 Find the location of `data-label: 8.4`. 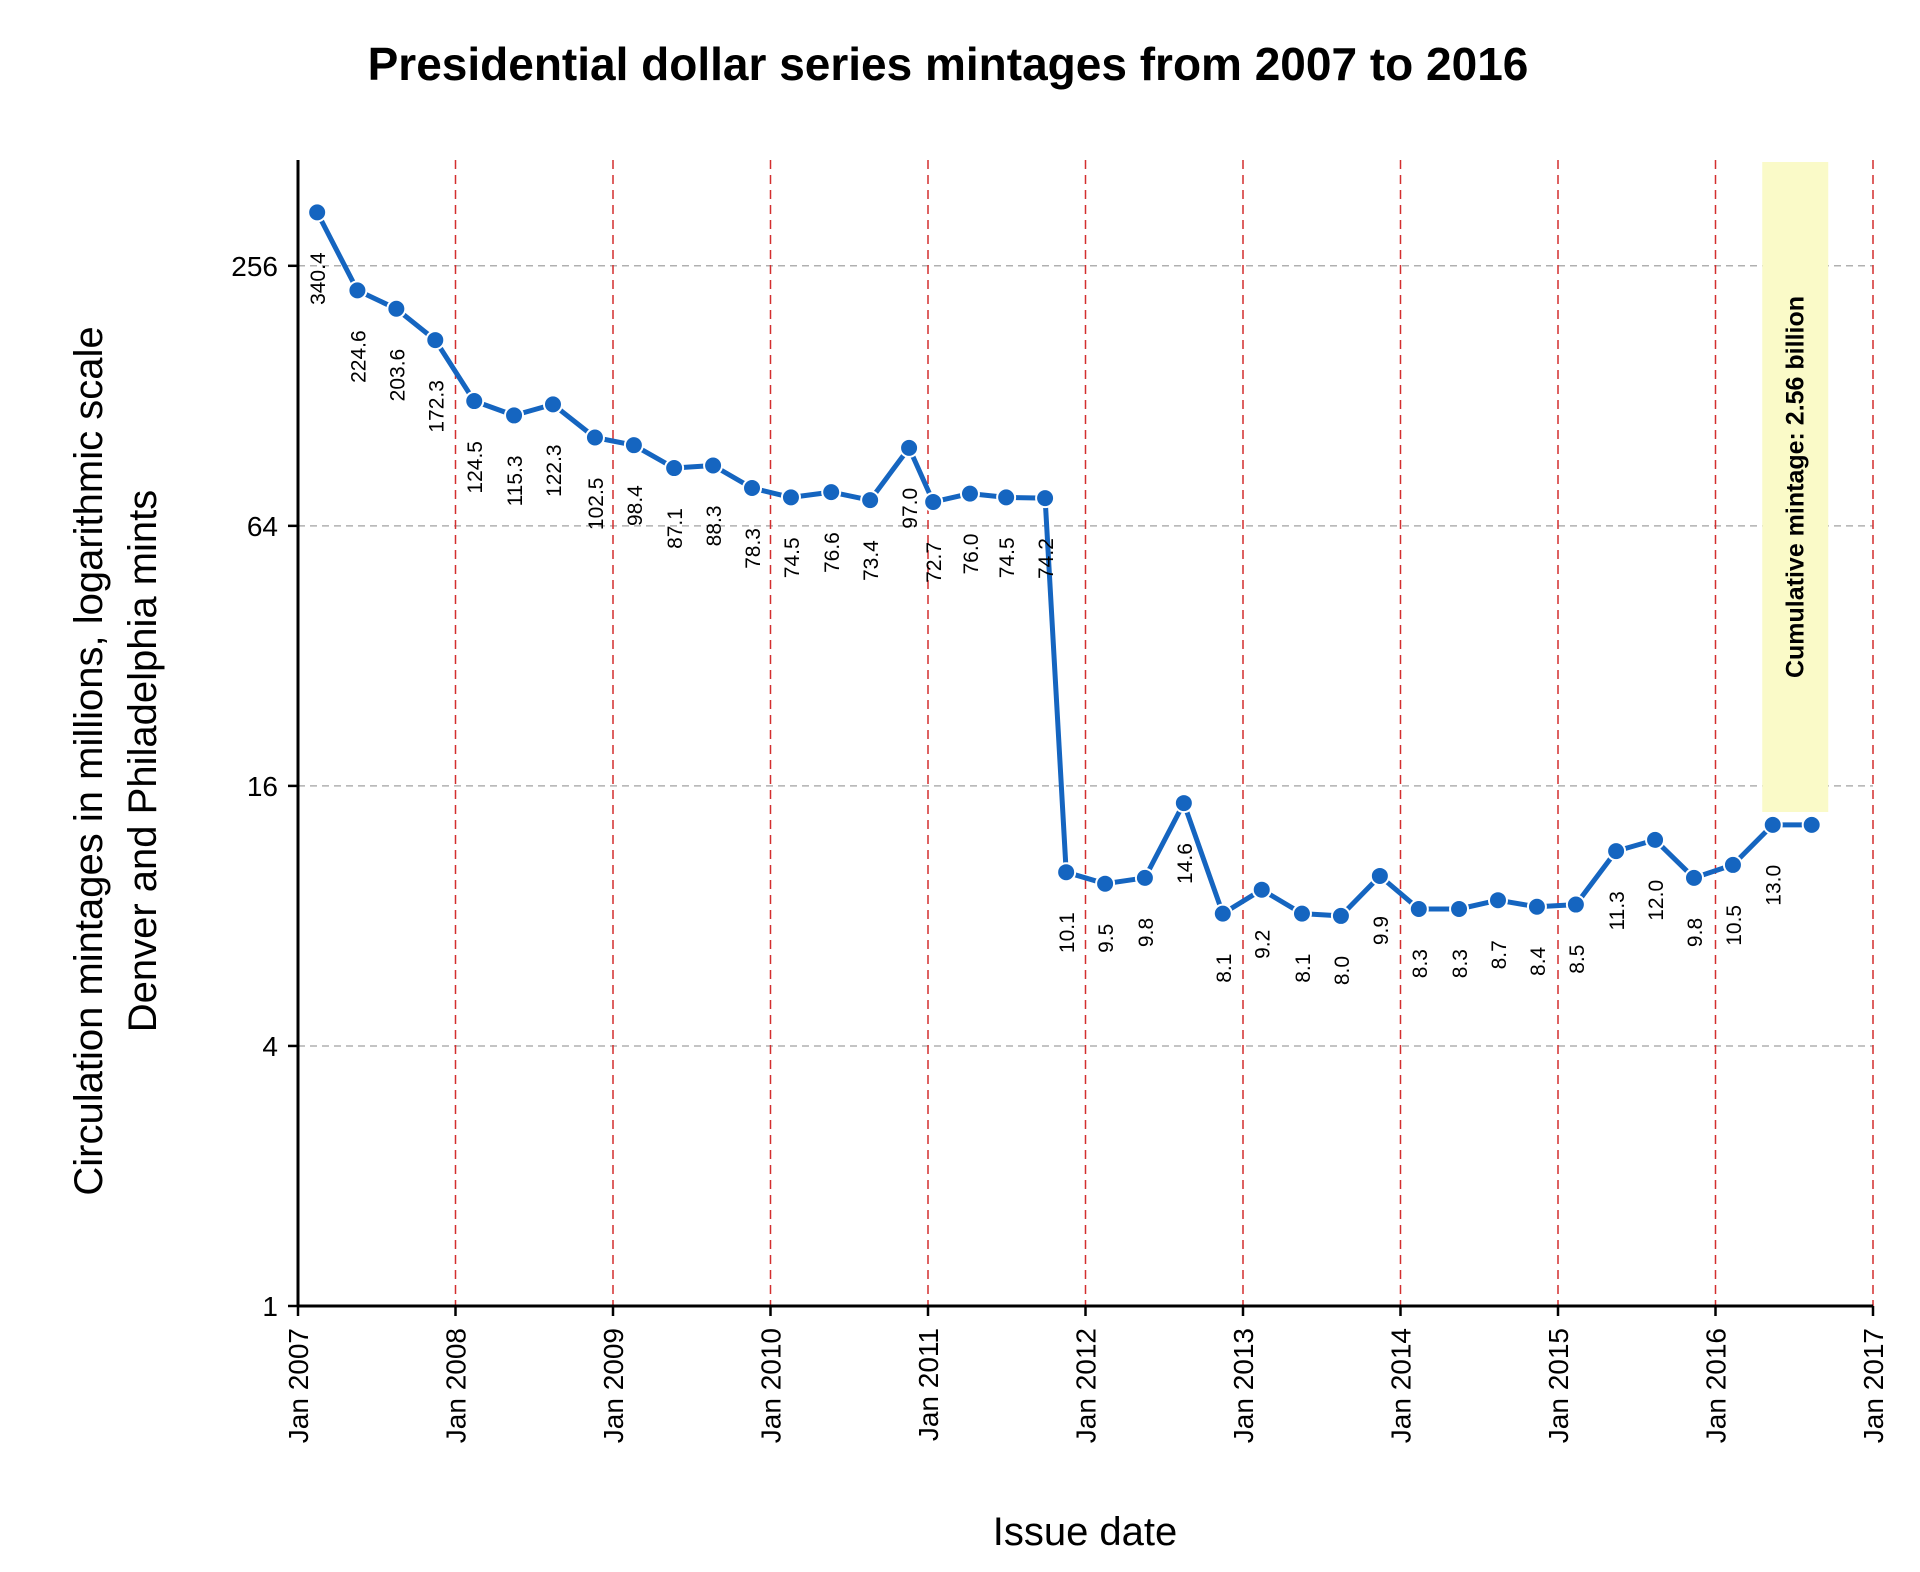

data-label: 8.4 is located at coordinates (1538, 961).